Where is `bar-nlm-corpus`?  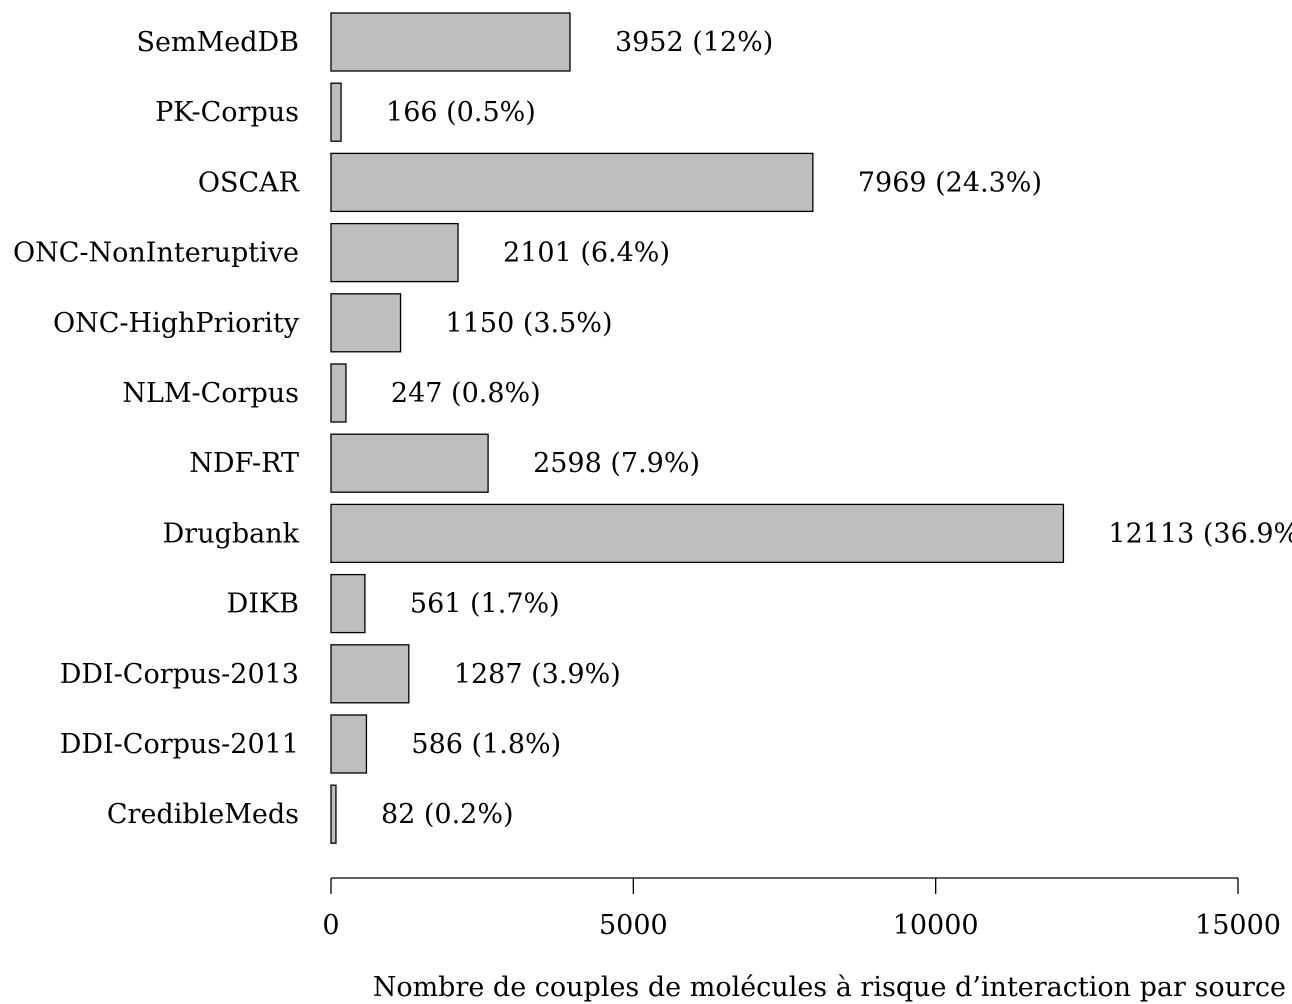
bar-nlm-corpus is located at coordinates (338, 393).